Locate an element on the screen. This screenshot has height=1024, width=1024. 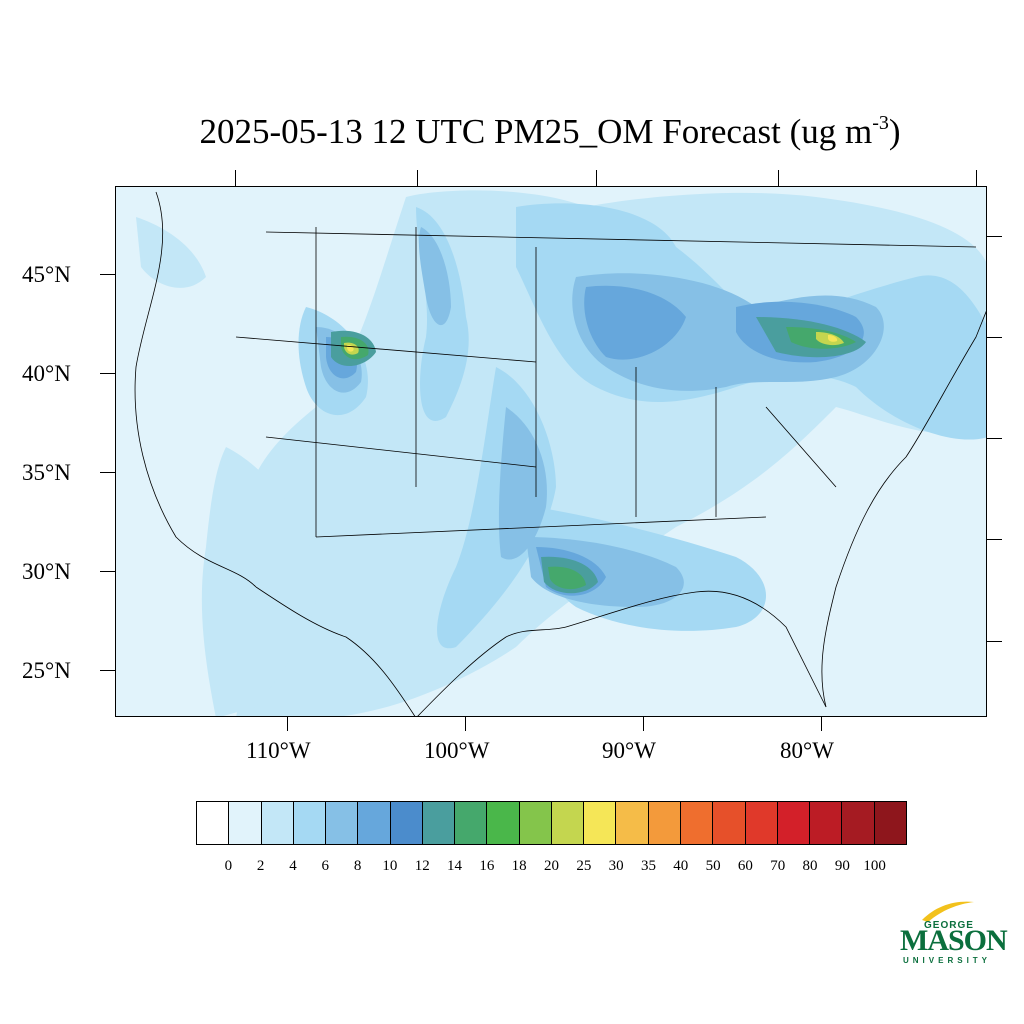
colorbar-label: 18 is located at coordinates (519, 866).